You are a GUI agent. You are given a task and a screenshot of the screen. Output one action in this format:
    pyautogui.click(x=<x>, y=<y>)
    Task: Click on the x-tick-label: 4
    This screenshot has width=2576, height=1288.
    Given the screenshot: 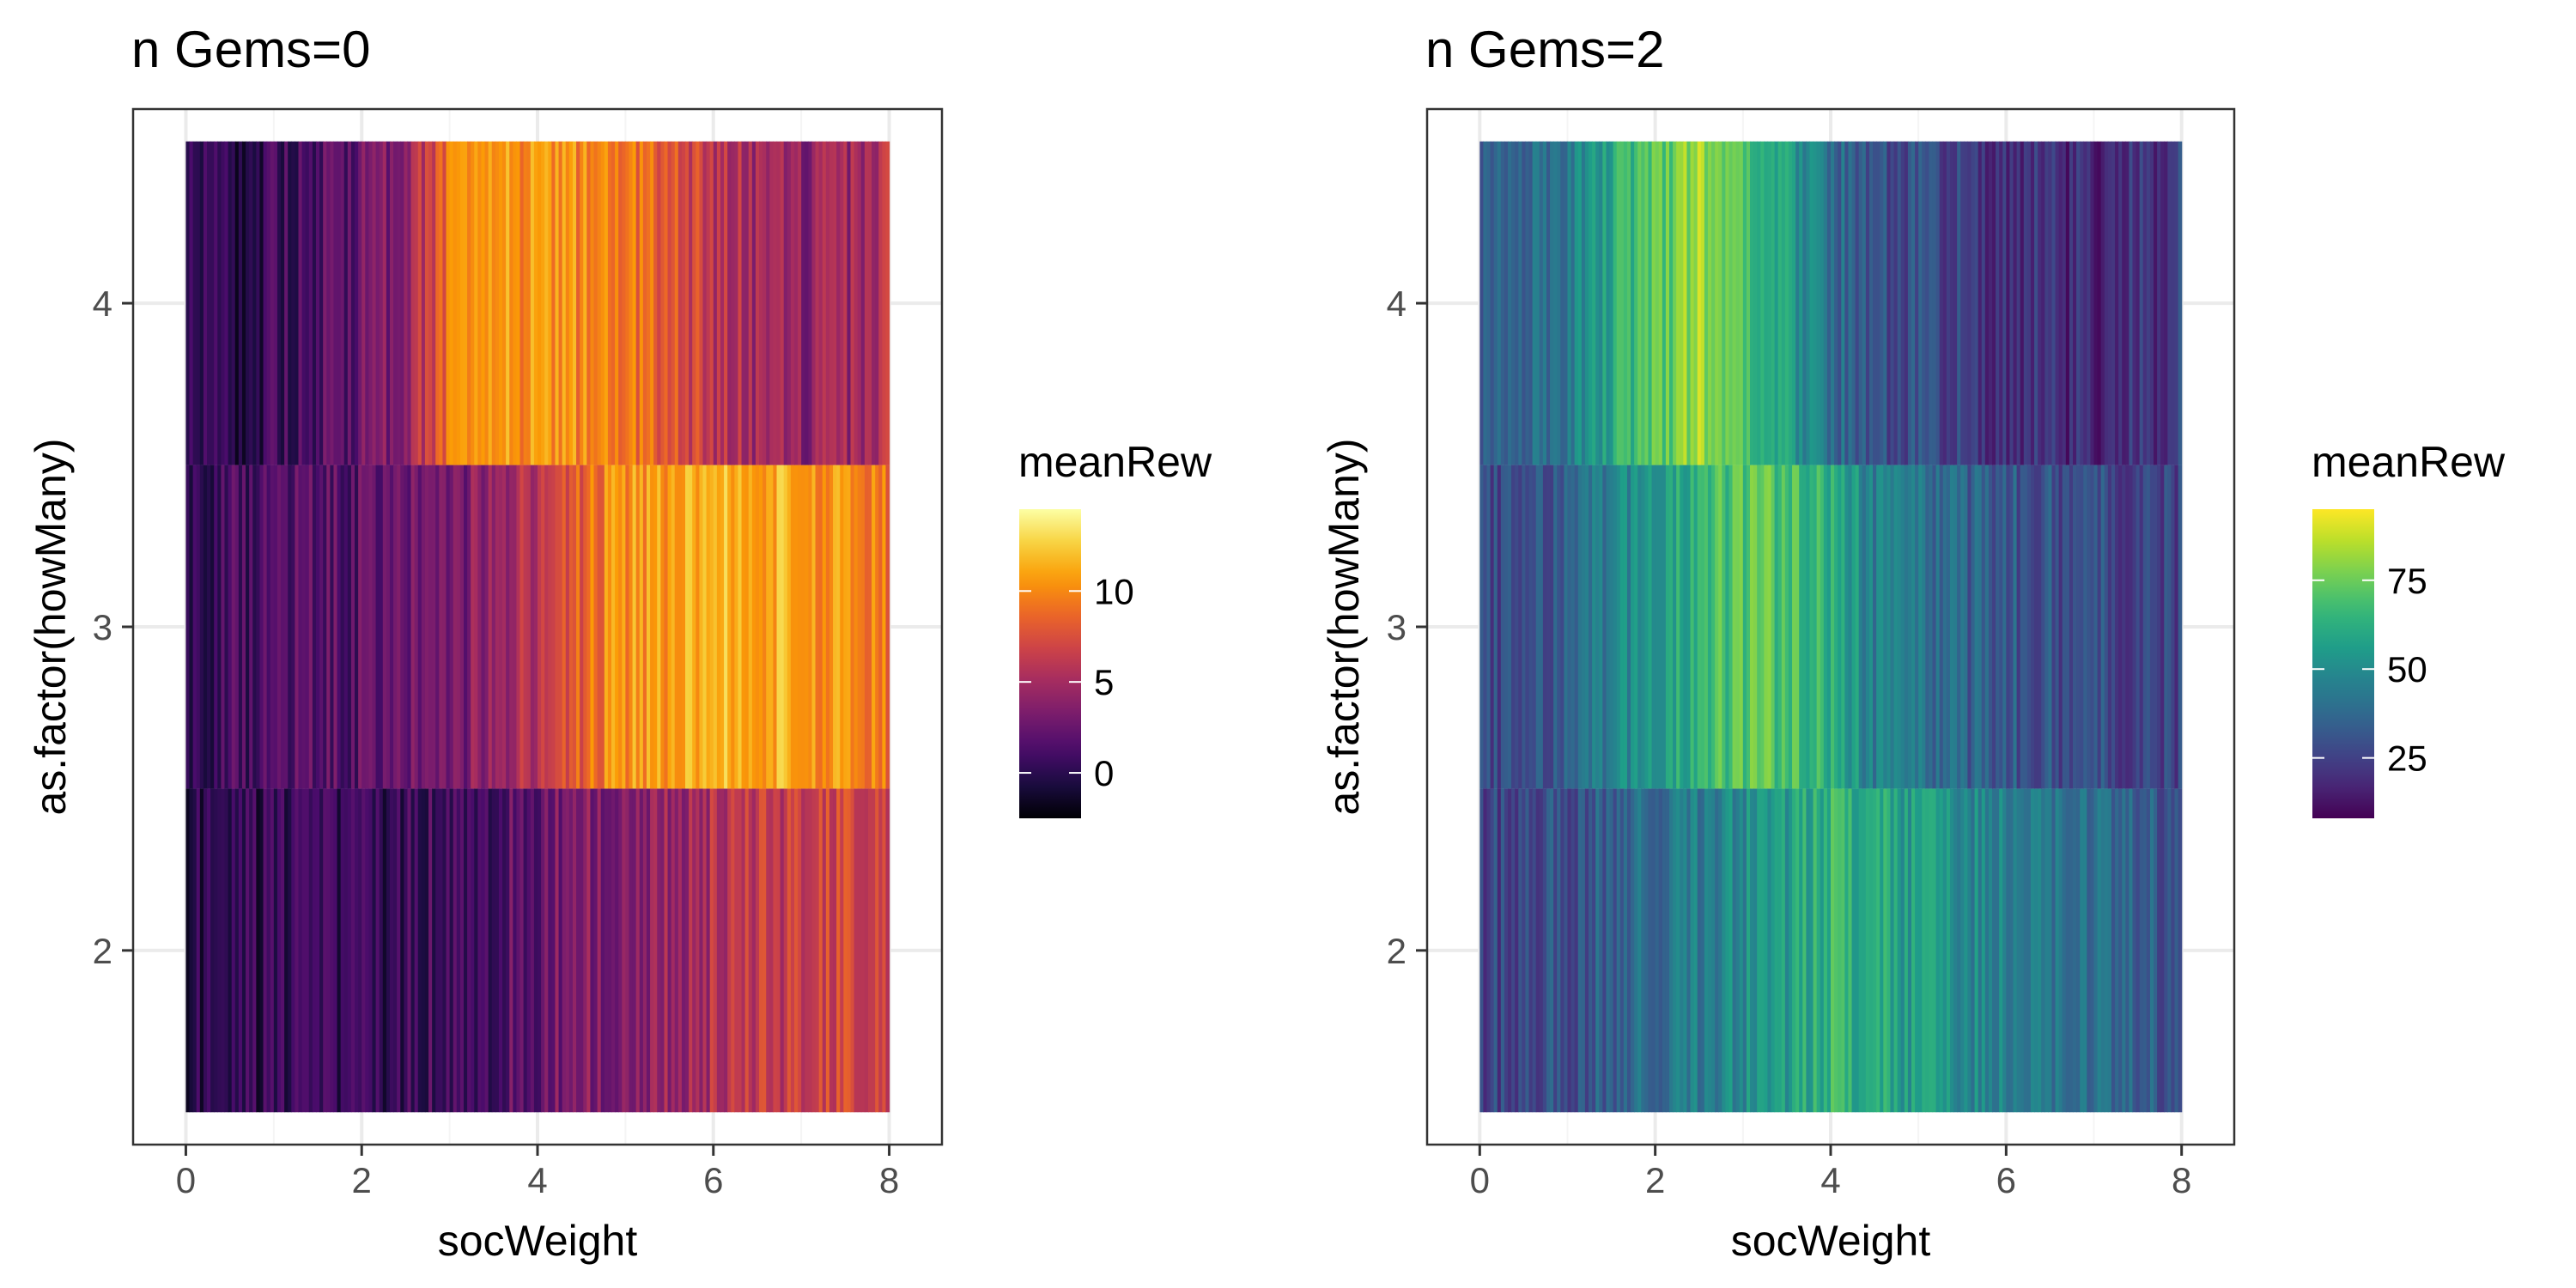 What is the action you would take?
    pyautogui.click(x=1830, y=1180)
    